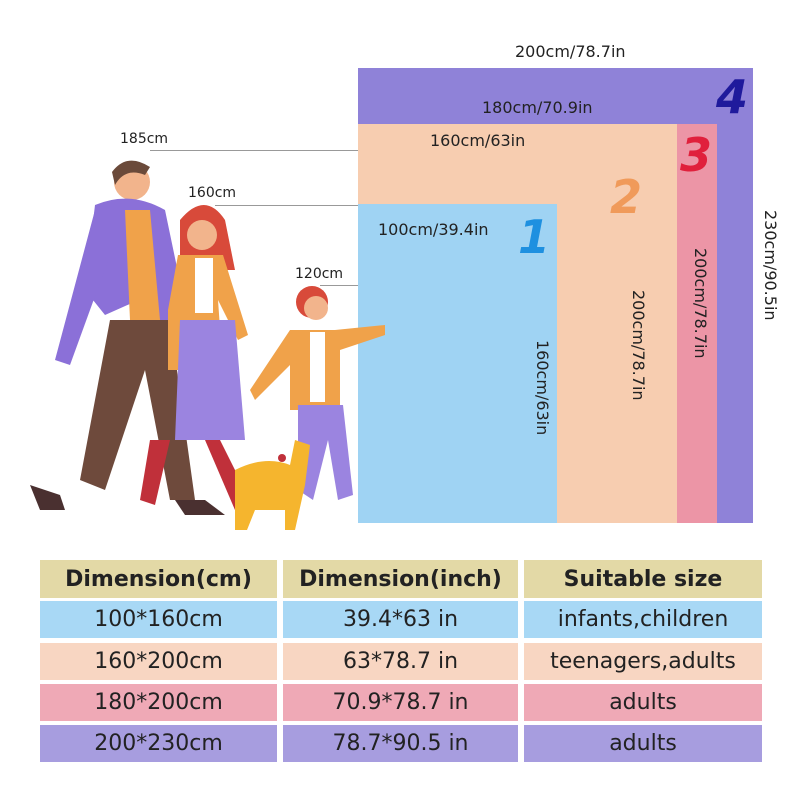  What do you see at coordinates (570, 51) in the screenshot?
I see `size-4-width-label: 200cm/78.7in` at bounding box center [570, 51].